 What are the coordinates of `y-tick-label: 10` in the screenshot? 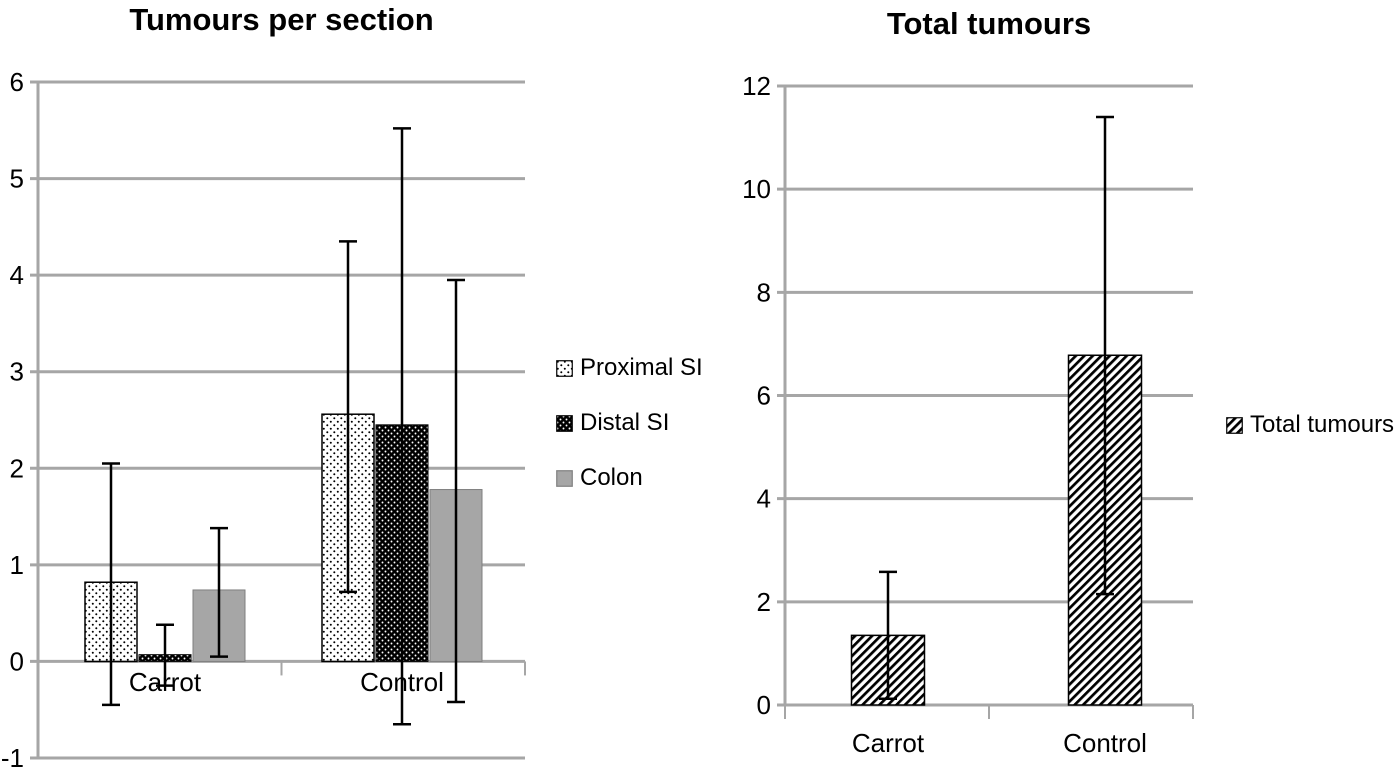 It's located at (756, 189).